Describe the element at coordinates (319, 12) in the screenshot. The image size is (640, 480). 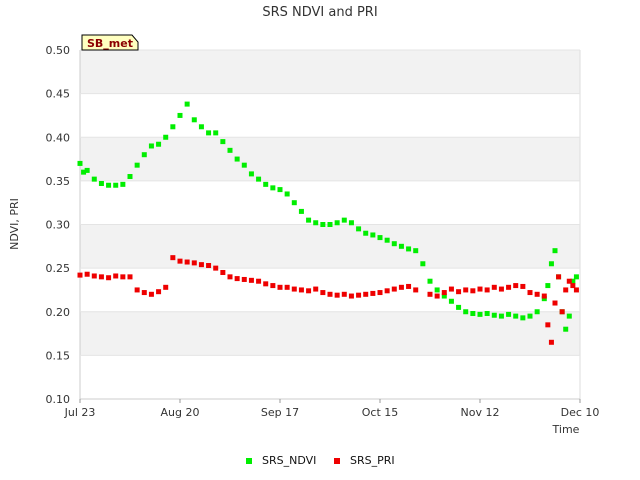
I see `chart-title: SRS NDVI and PRI` at that location.